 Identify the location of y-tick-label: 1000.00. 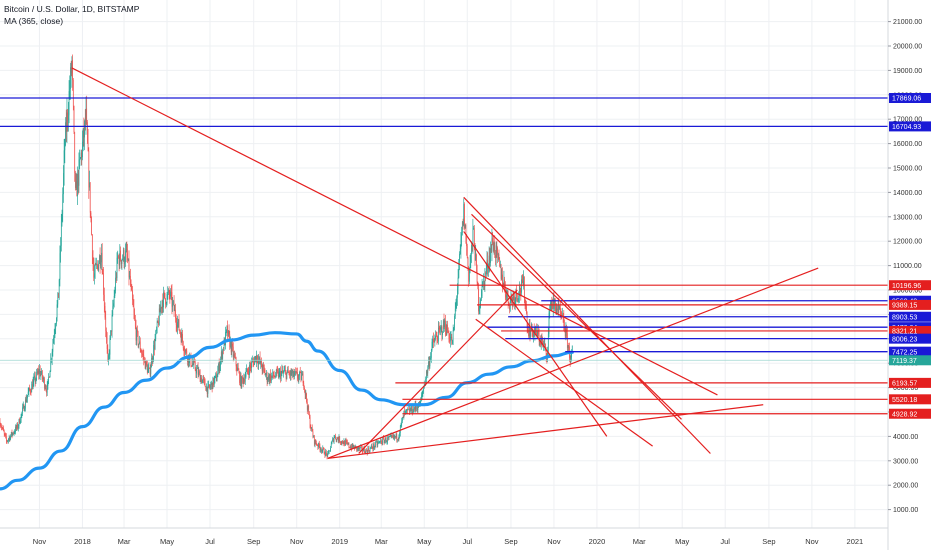
(905, 510).